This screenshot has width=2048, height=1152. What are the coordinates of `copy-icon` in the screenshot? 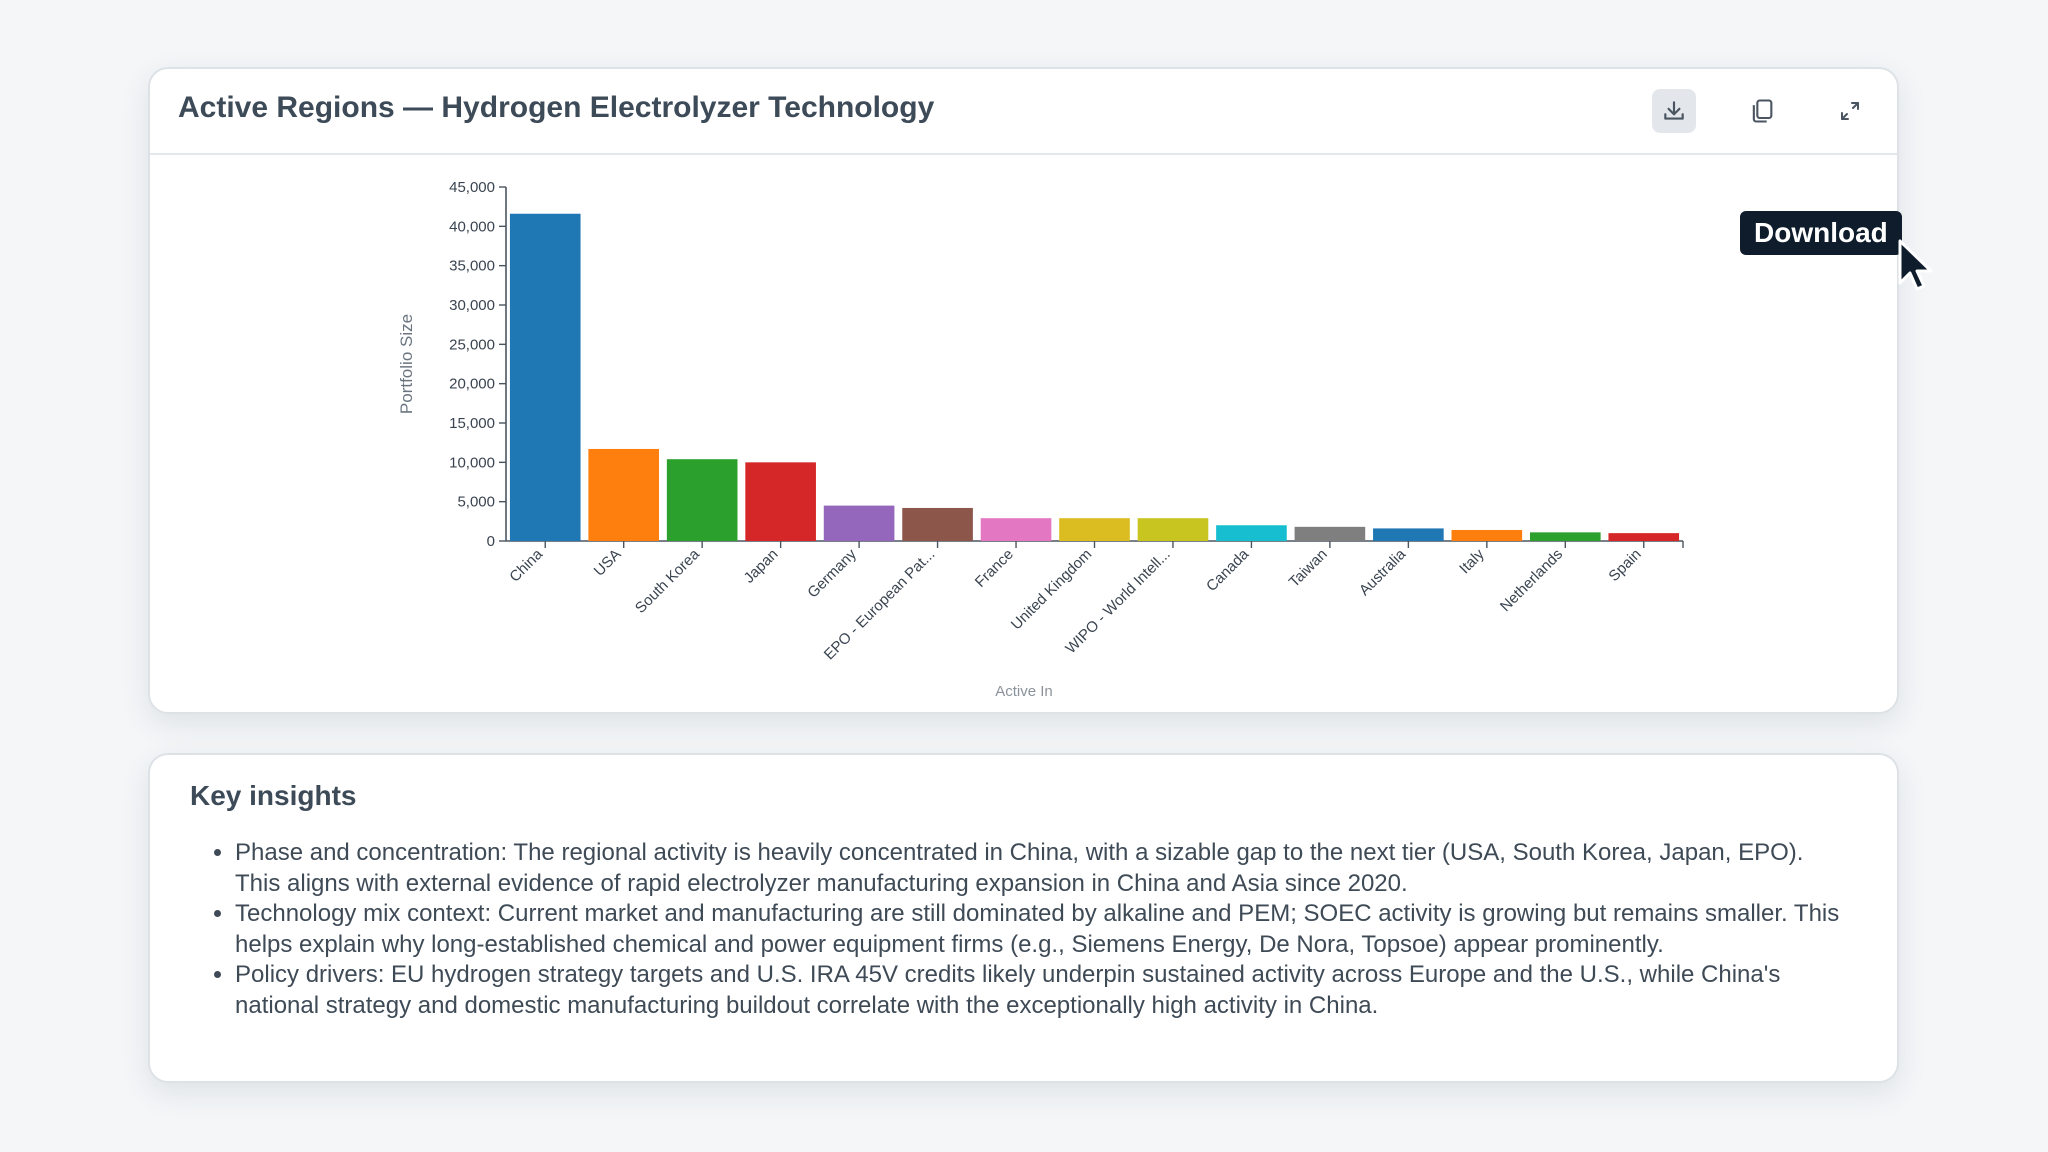 It's located at (1762, 111).